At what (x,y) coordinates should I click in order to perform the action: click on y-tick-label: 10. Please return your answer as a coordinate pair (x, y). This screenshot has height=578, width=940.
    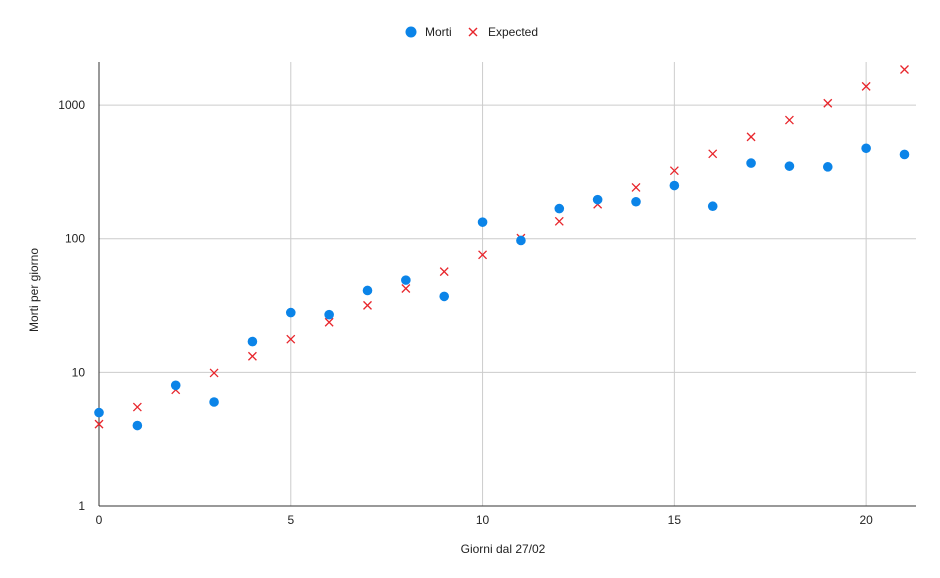
    Looking at the image, I should click on (79, 372).